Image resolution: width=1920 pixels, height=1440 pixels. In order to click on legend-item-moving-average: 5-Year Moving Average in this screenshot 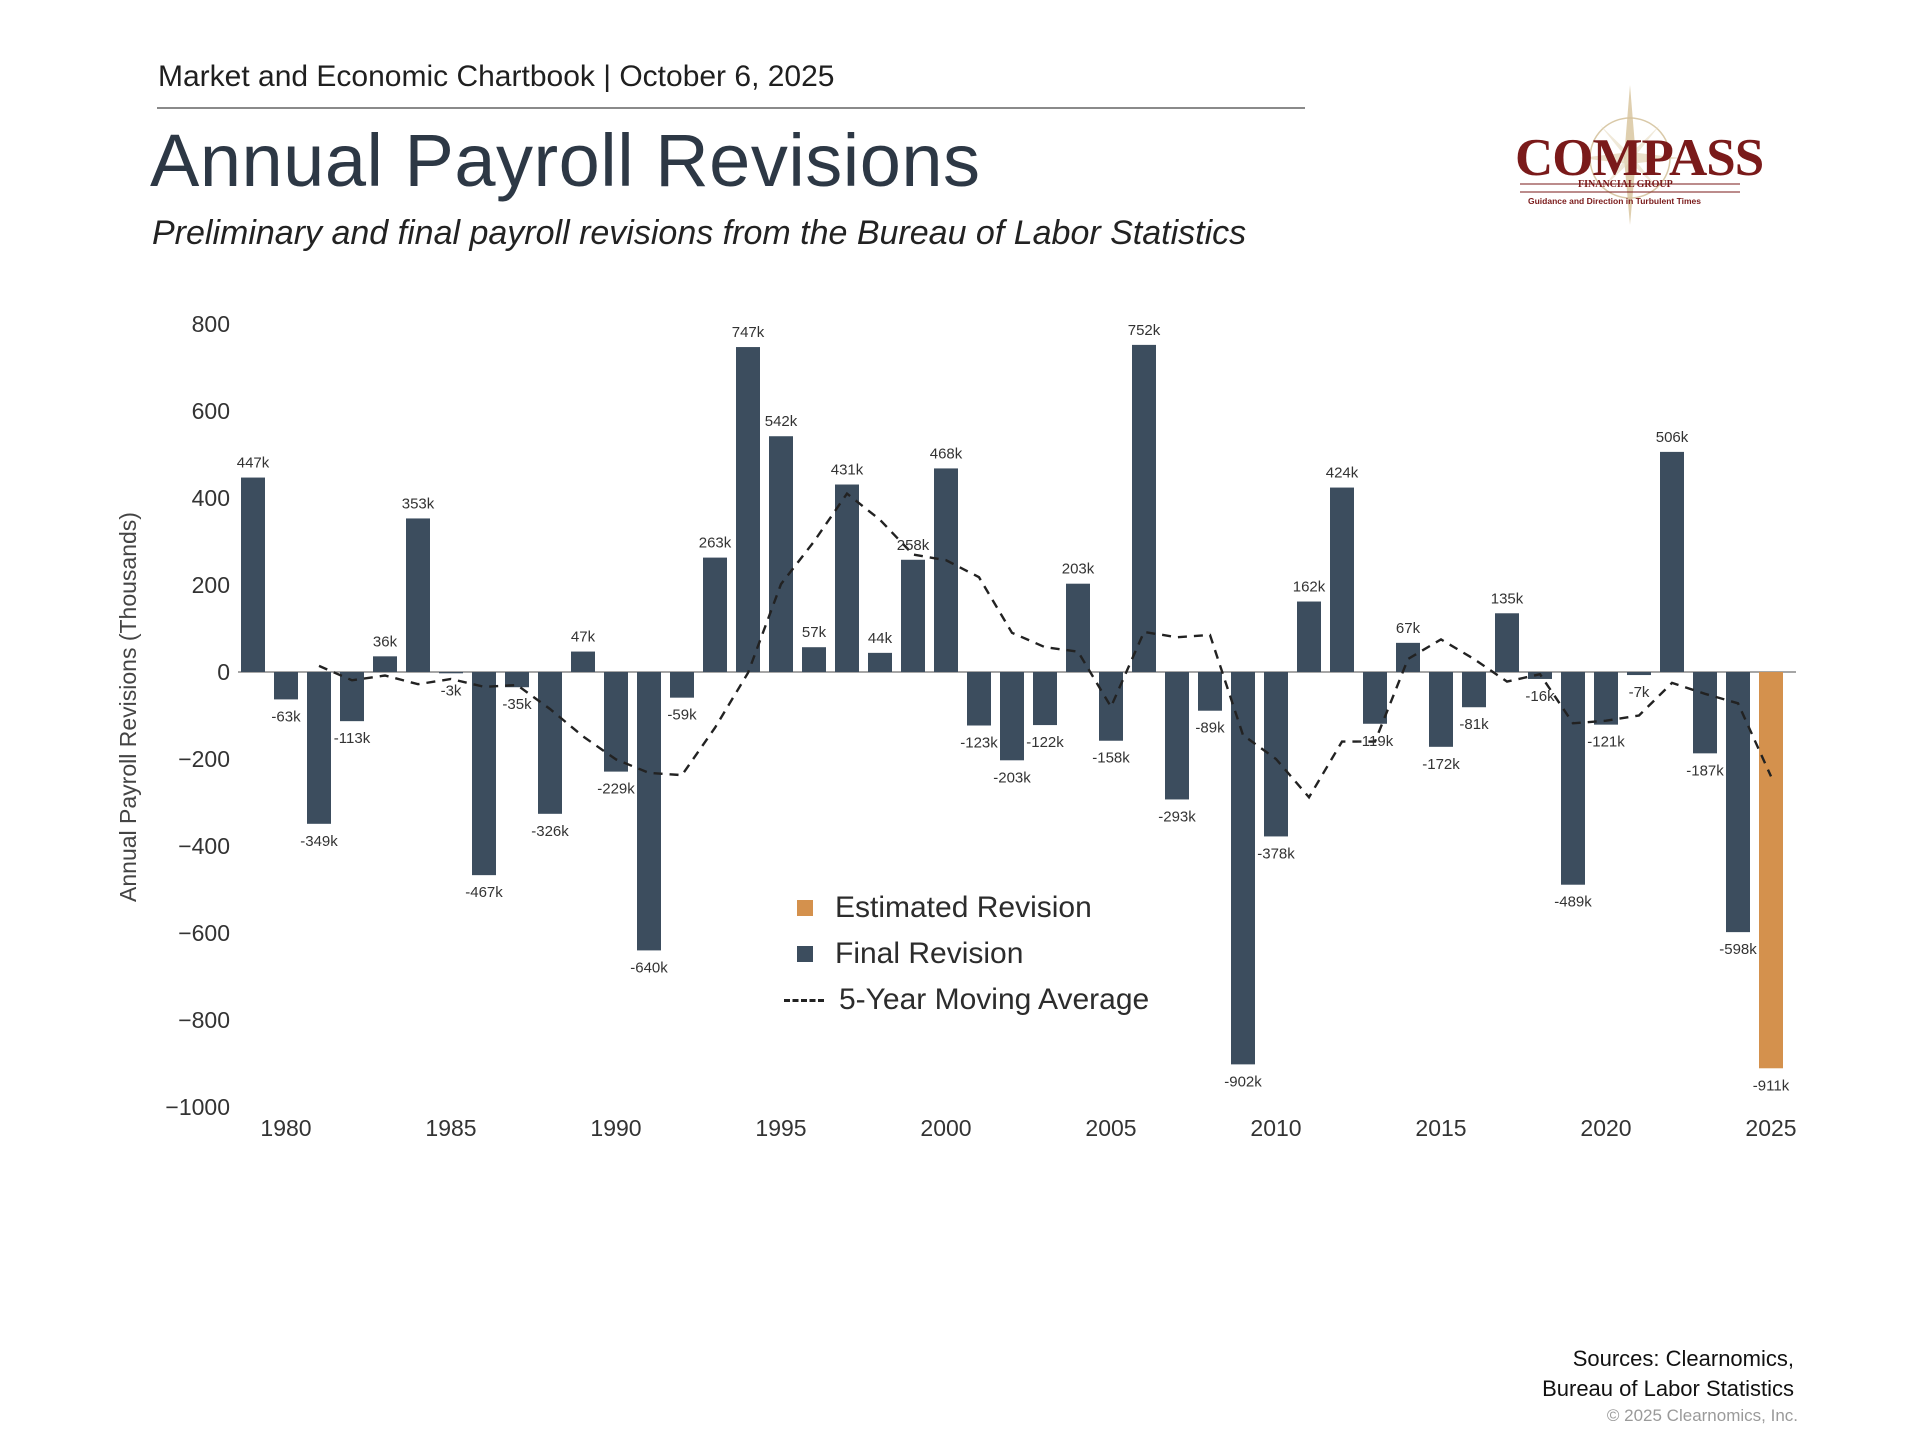, I will do `click(964, 1000)`.